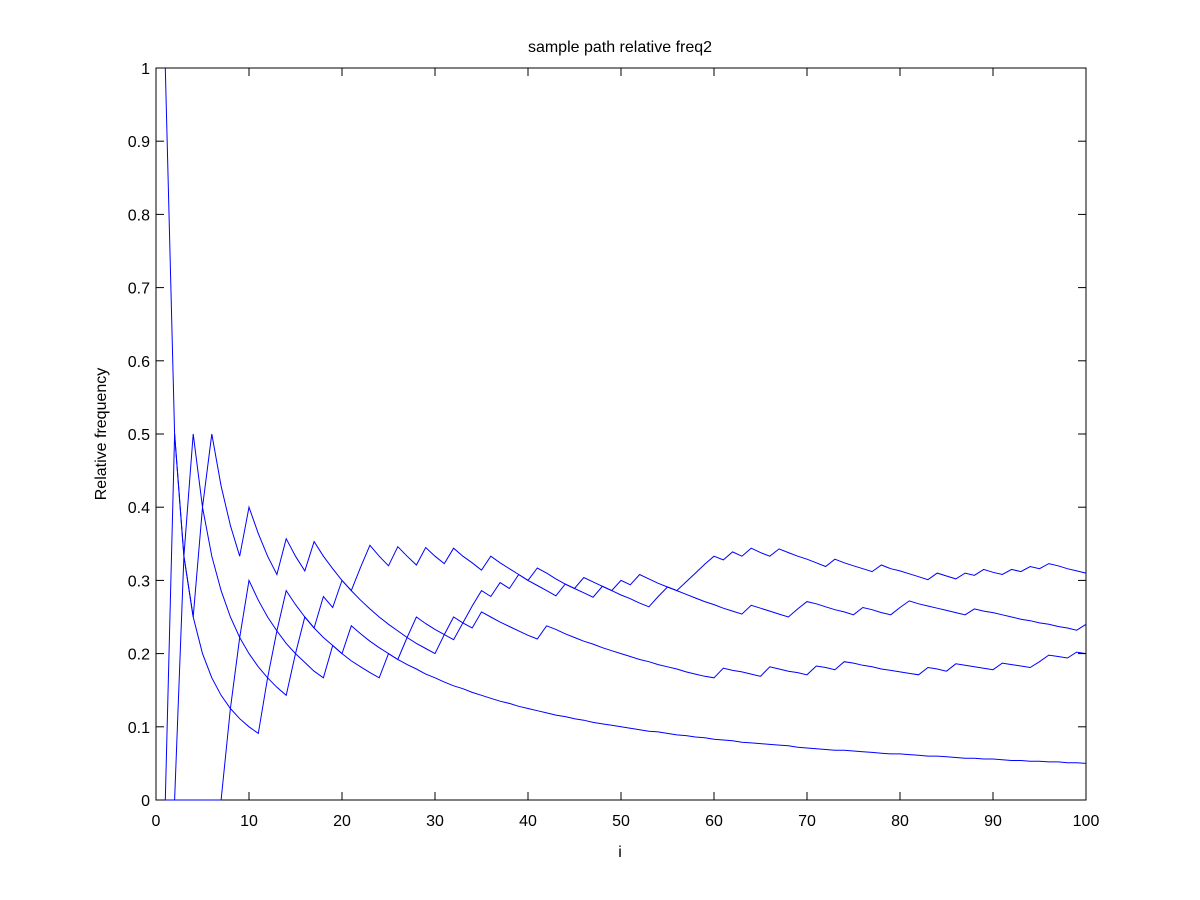 Image resolution: width=1200 pixels, height=900 pixels. Describe the element at coordinates (139, 581) in the screenshot. I see `y-tick-label: 0.3` at that location.